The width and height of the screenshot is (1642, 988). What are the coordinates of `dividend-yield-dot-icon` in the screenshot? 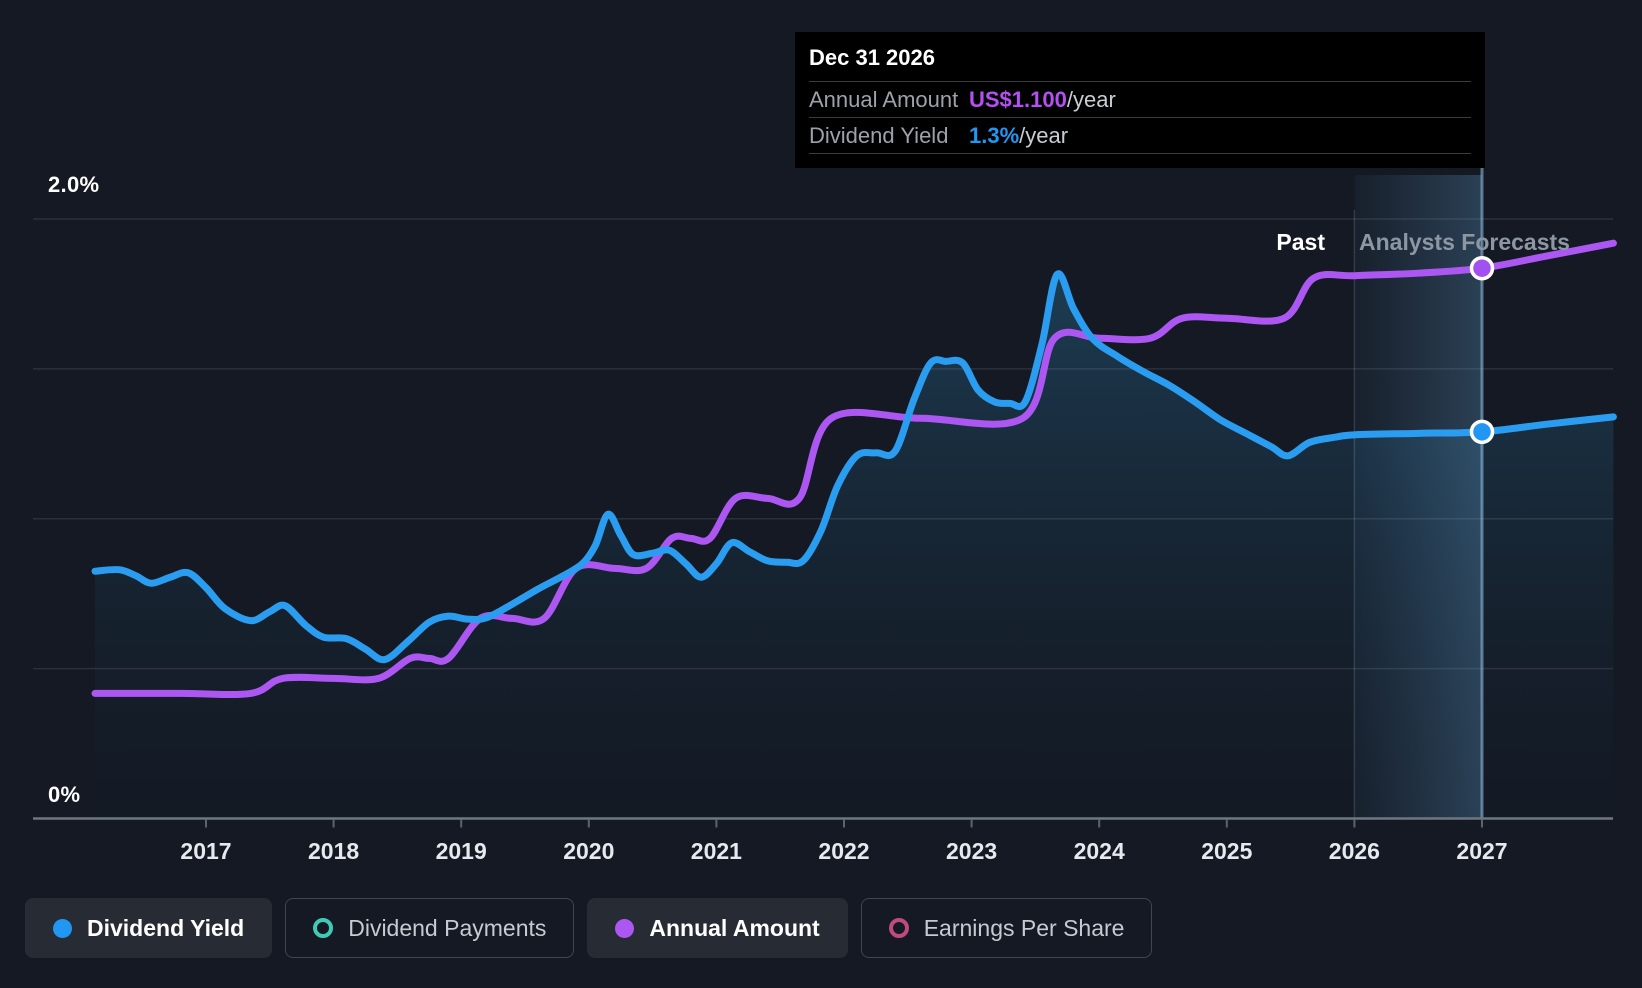 It's located at (62, 928).